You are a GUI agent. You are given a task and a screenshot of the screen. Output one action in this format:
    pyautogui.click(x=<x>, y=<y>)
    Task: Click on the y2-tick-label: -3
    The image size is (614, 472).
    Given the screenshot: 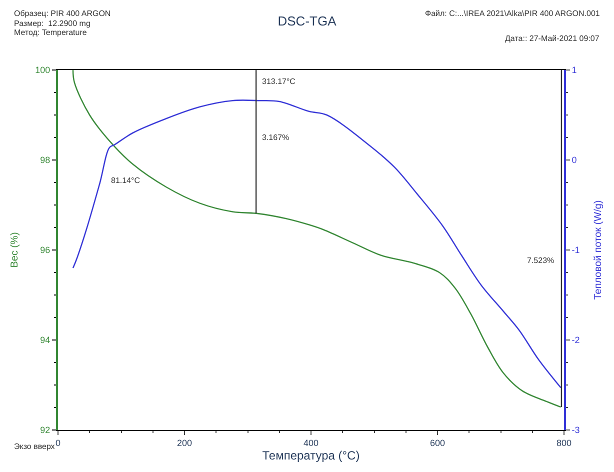 What is the action you would take?
    pyautogui.click(x=576, y=430)
    